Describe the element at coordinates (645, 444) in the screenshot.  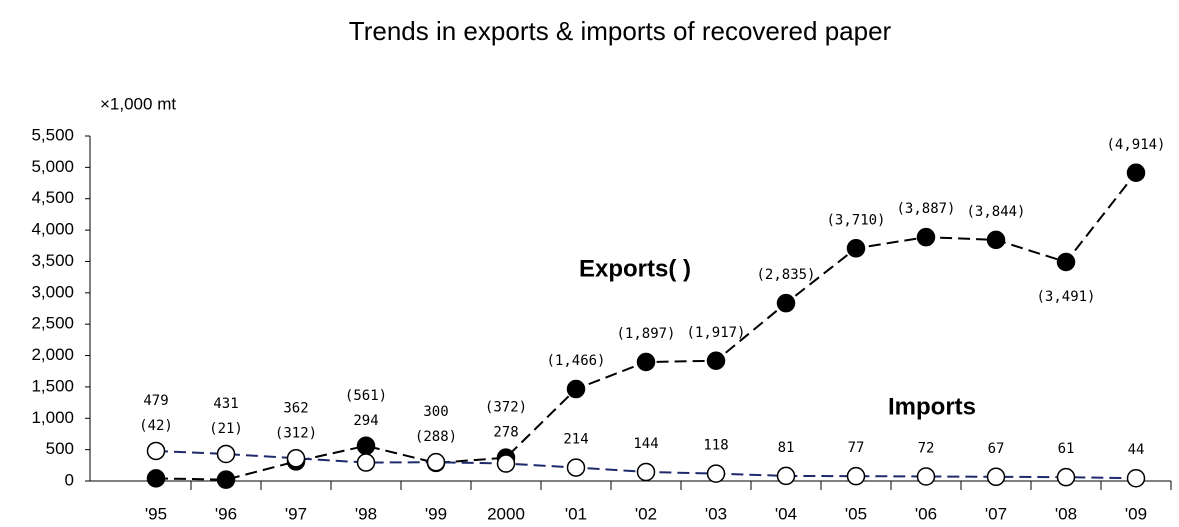
I see `data-label: 144` at that location.